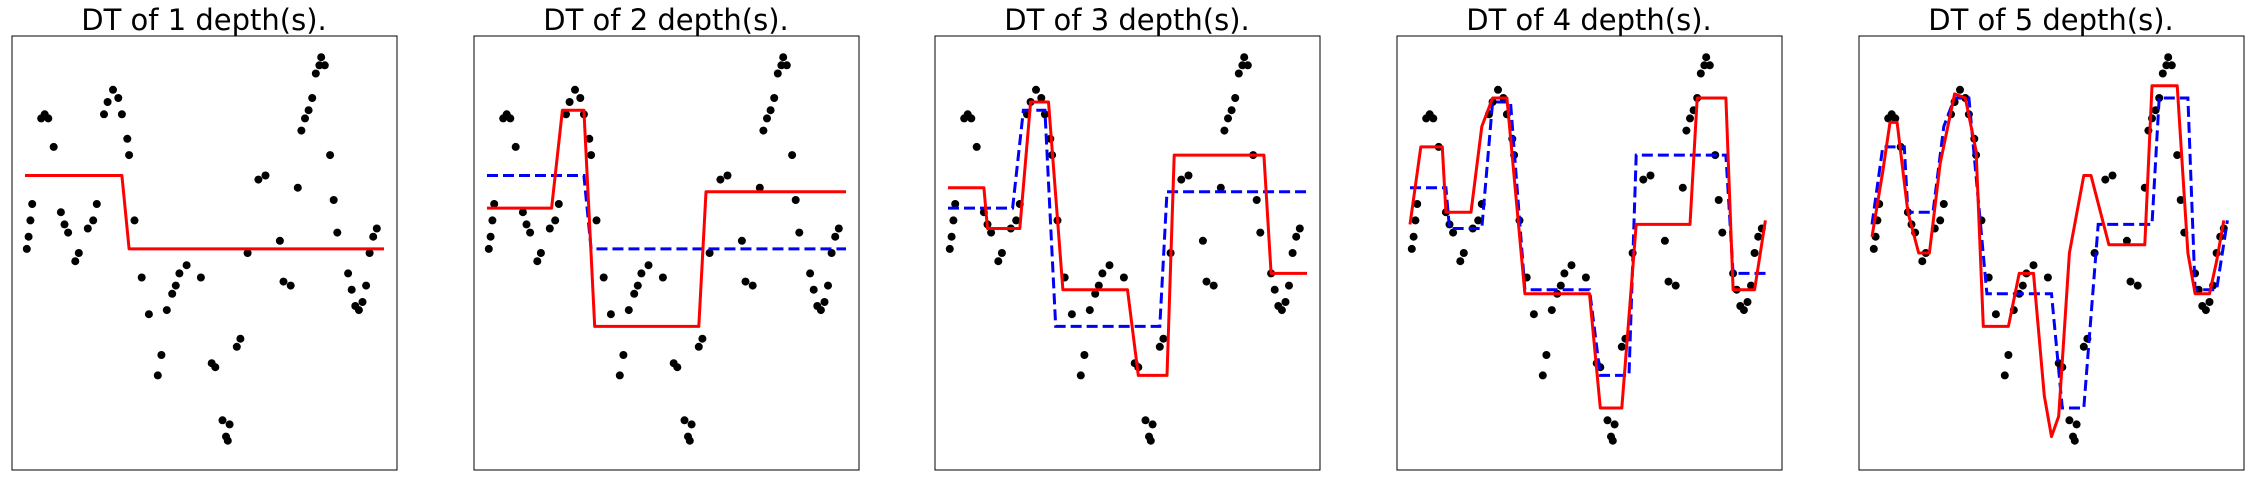 The height and width of the screenshot is (481, 2249). What do you see at coordinates (1588, 20) in the screenshot?
I see `panel-title-4: DT of 4 depth(s).` at bounding box center [1588, 20].